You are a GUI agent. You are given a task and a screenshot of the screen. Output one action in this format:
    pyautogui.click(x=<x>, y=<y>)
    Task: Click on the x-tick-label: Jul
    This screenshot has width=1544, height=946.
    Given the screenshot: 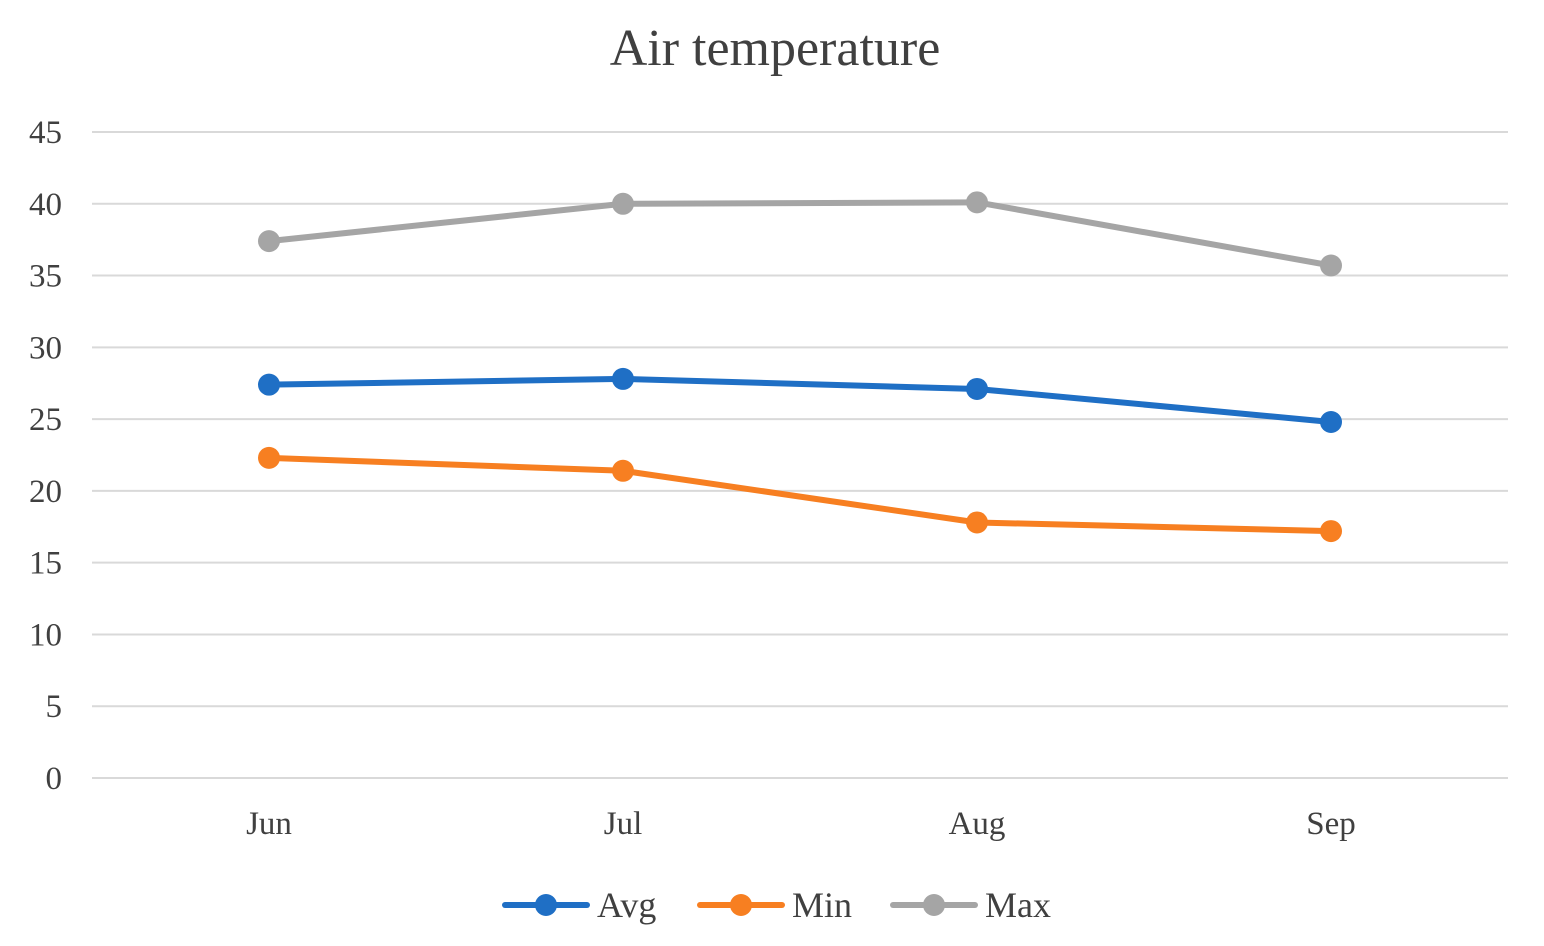 What is the action you would take?
    pyautogui.click(x=623, y=824)
    